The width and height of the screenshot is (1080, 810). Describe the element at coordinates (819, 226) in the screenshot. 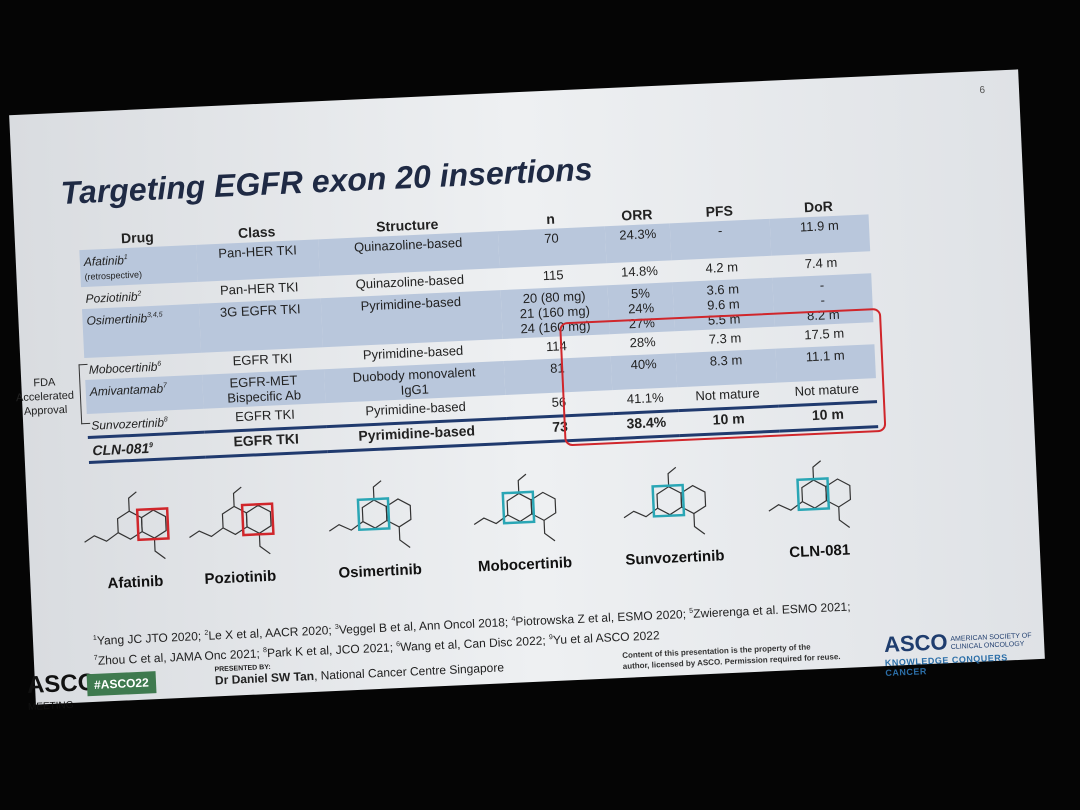

I see `cell-line: 11.9 m` at that location.